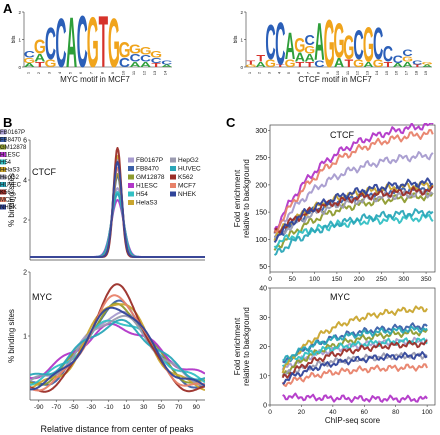  I want to click on logo-position-label: 15, so click(386, 72).